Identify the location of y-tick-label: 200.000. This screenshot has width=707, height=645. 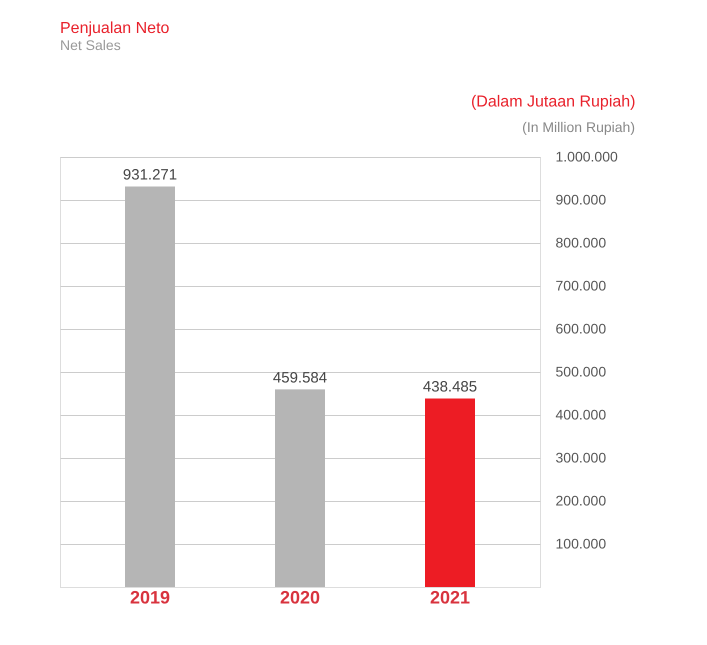
(581, 500).